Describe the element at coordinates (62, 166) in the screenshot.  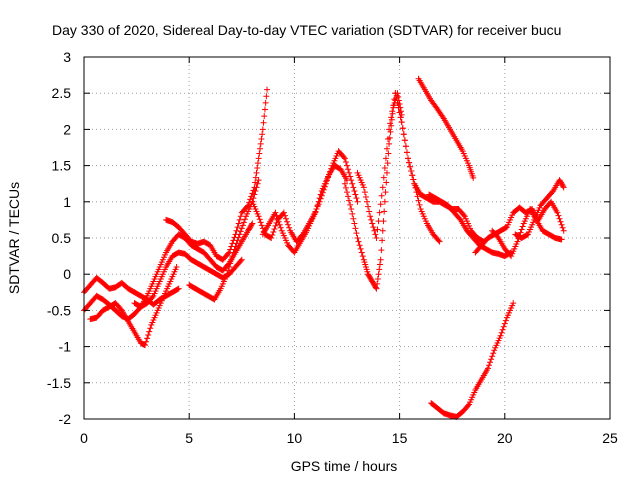
I see `y-tick-label: 1.5` at that location.